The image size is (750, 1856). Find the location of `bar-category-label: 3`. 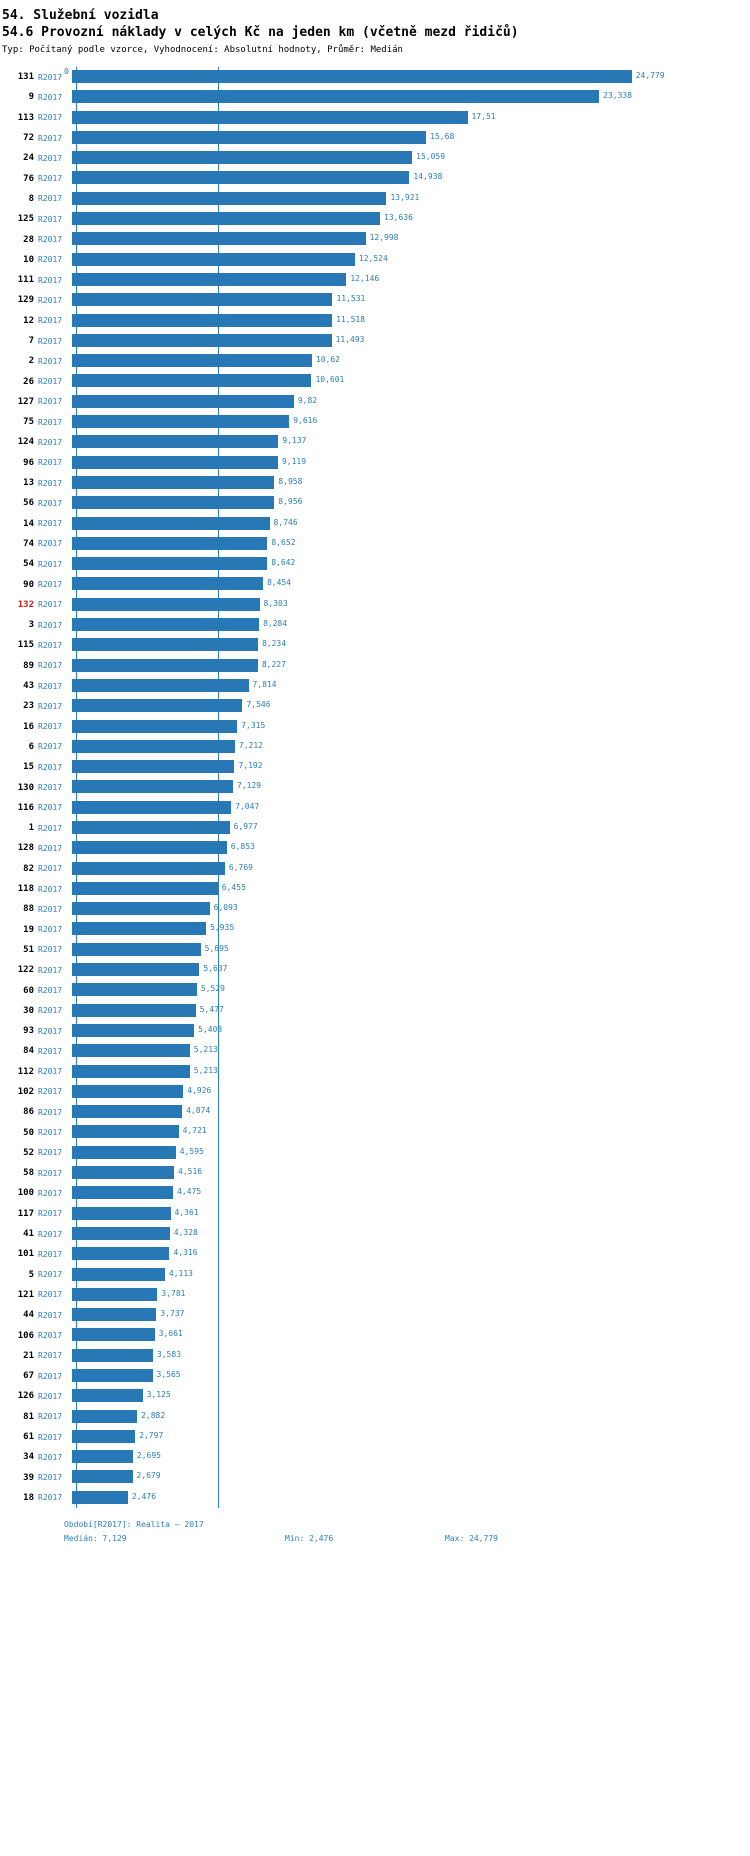

bar-category-label: 3 is located at coordinates (31, 625).